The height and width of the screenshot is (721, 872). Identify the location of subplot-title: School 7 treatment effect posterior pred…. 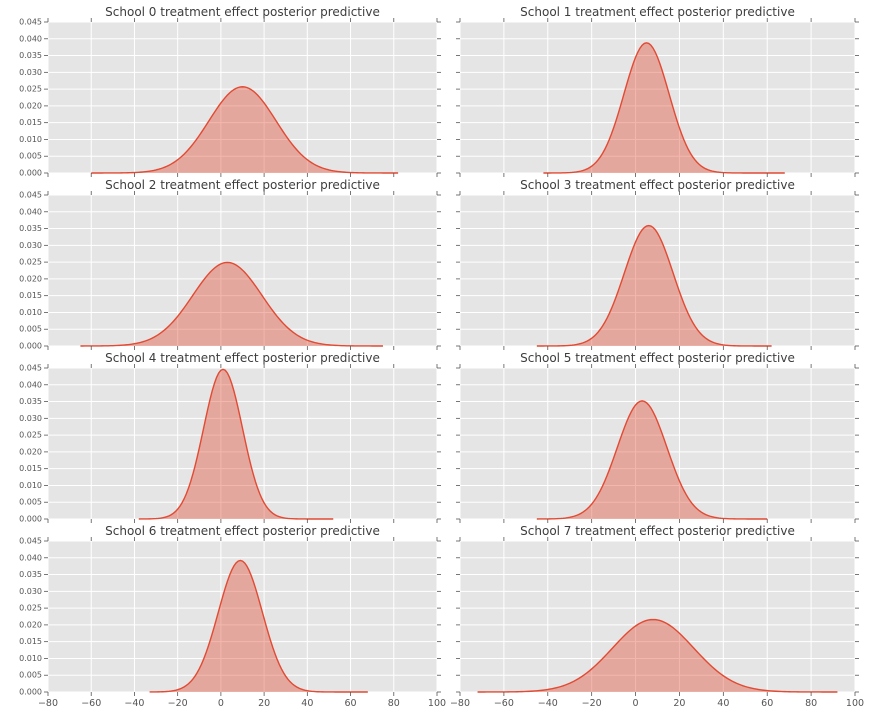
(657, 531).